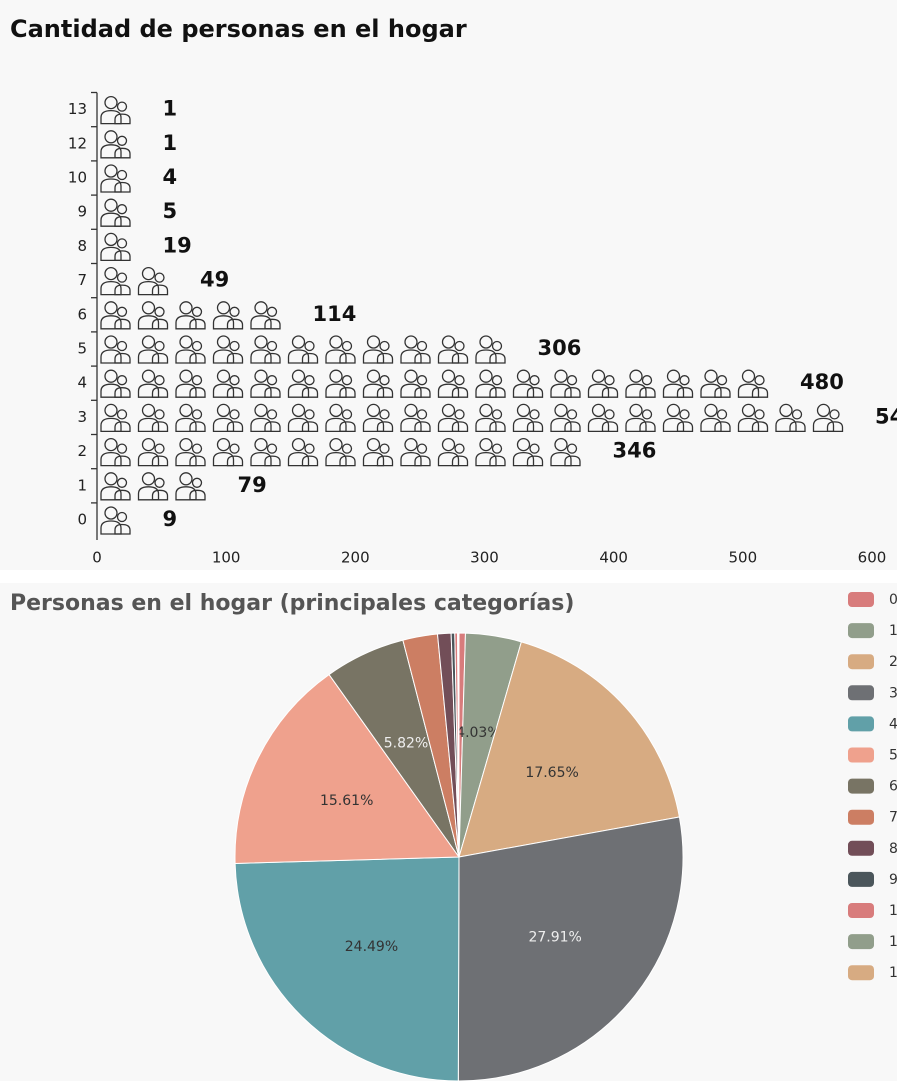  What do you see at coordinates (346, 801) in the screenshot?
I see `slice-label: 15.61%` at bounding box center [346, 801].